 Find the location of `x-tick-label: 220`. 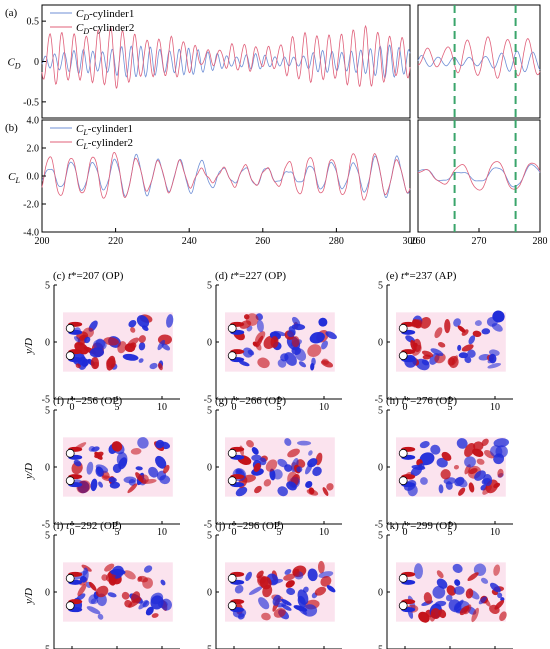

x-tick-label: 220 is located at coordinates (115, 241).